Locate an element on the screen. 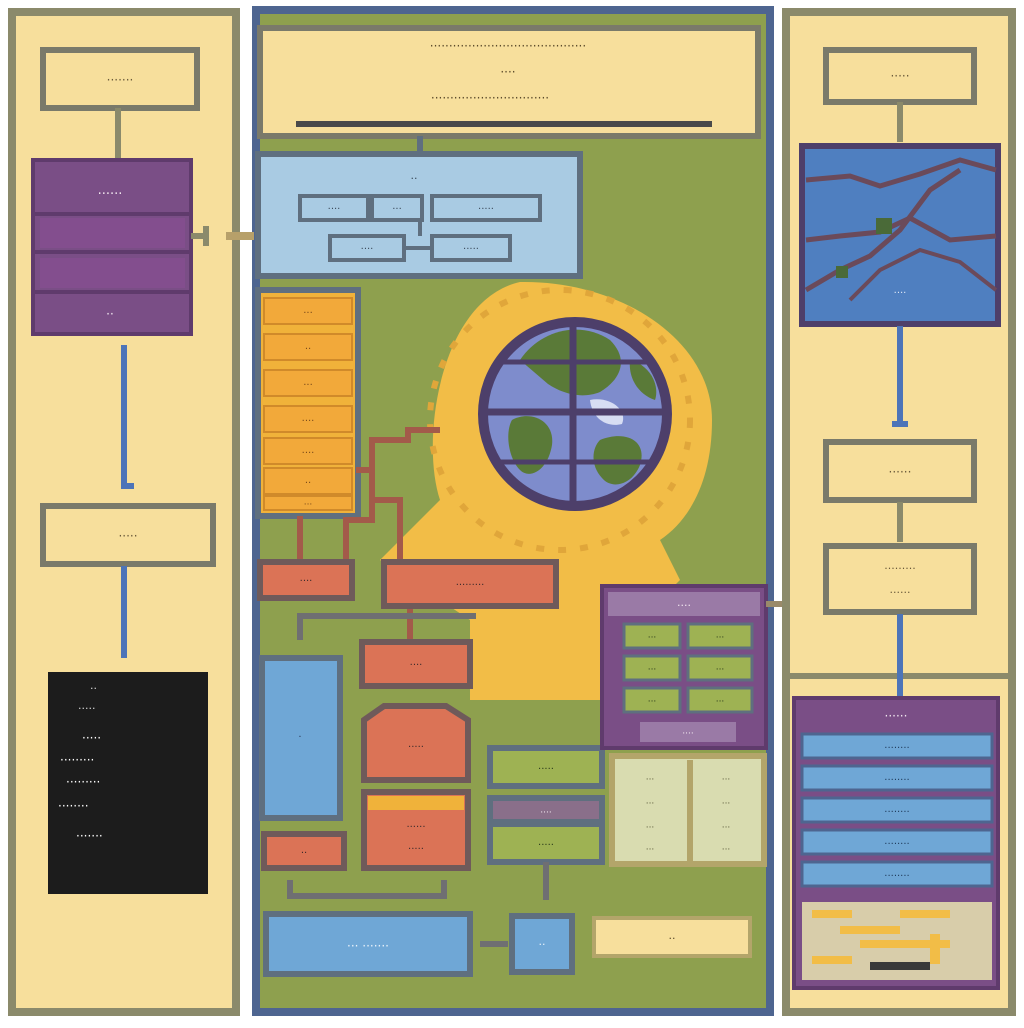  purple-block-footer: ·· is located at coordinates (110, 314).